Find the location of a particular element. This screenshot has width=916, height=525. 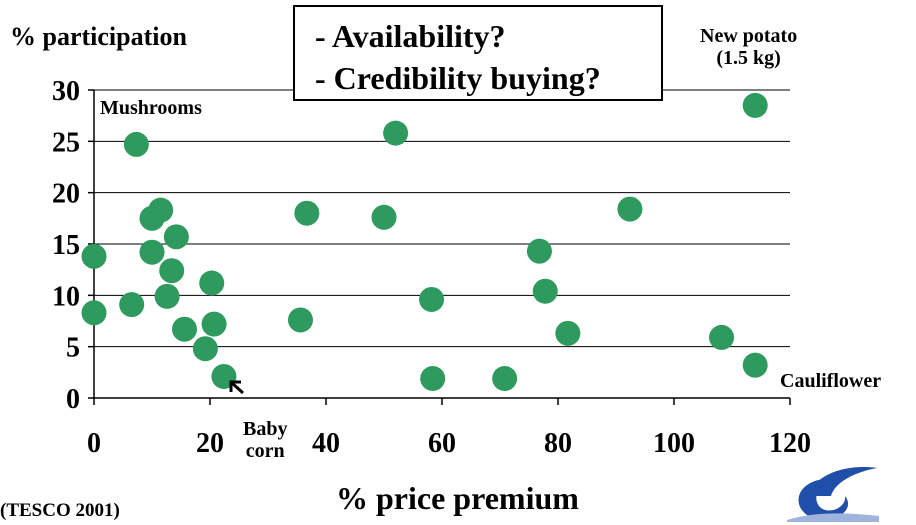

x-tick-label-60: 60 is located at coordinates (442, 443).